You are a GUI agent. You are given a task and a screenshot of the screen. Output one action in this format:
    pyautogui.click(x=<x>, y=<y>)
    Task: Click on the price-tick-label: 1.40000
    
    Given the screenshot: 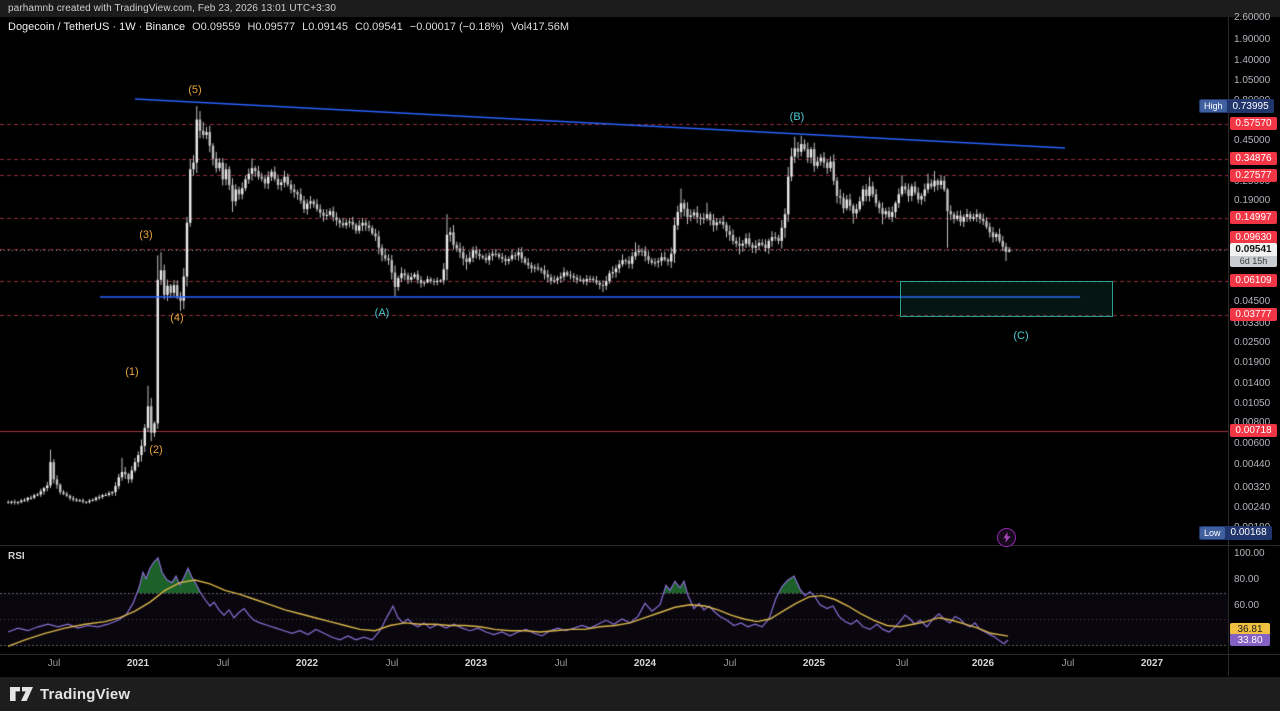 What is the action you would take?
    pyautogui.click(x=1252, y=61)
    